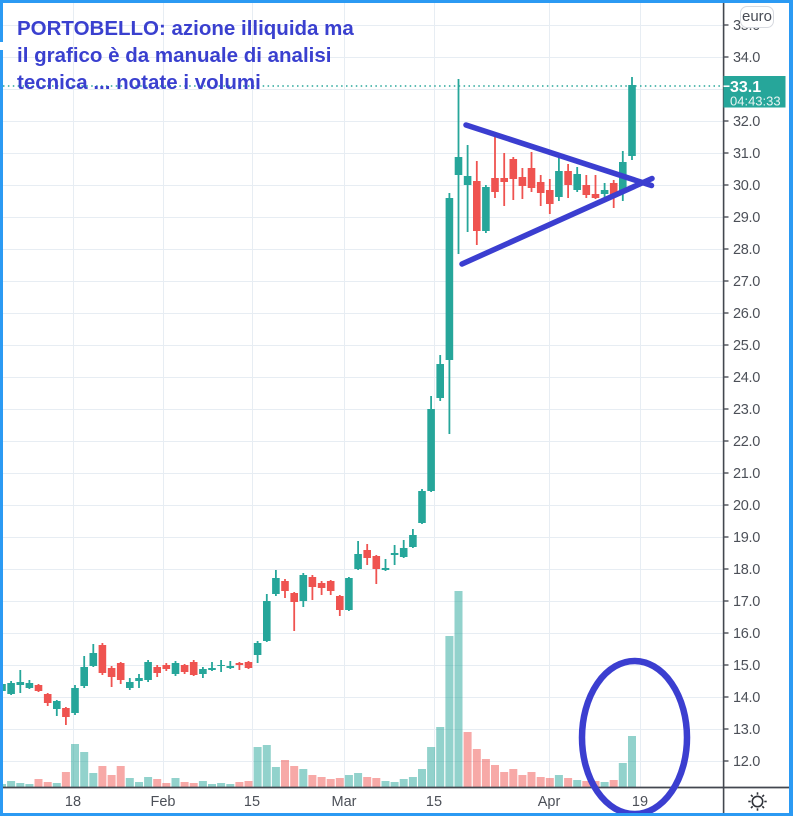 Image resolution: width=793 pixels, height=816 pixels. Describe the element at coordinates (755, 101) in the screenshot. I see `svg-text: 04:43:33` at that location.